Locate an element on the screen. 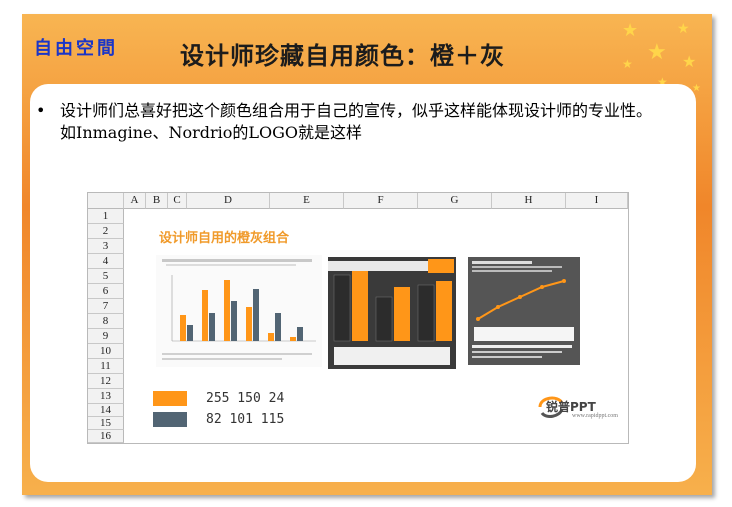 The width and height of the screenshot is (732, 507). row-header: 8 is located at coordinates (106, 321).